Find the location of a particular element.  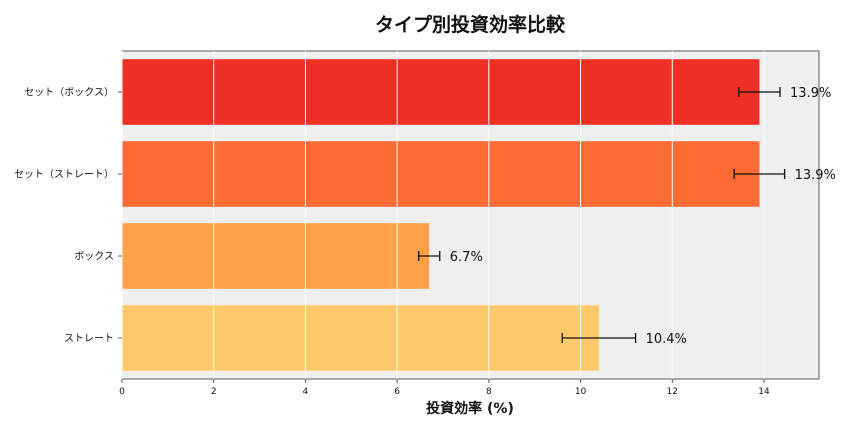

category-label-1: セット（ストレート） is located at coordinates (64, 175).